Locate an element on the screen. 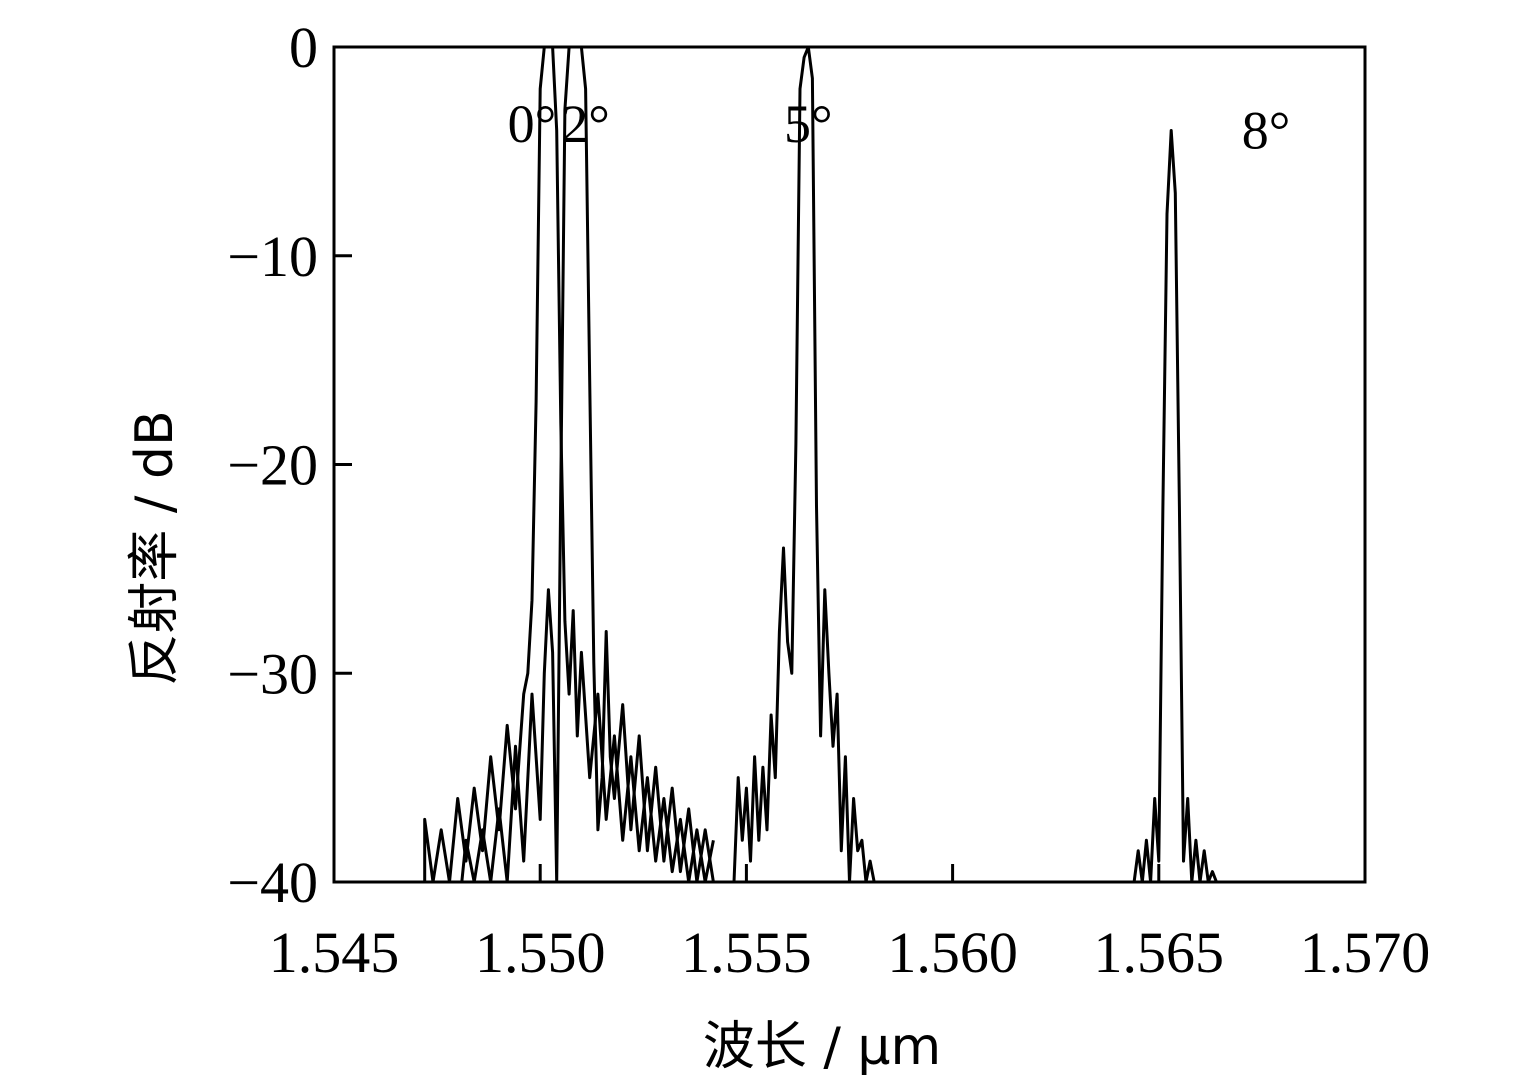  y-tick-label: −10 is located at coordinates (272, 256).